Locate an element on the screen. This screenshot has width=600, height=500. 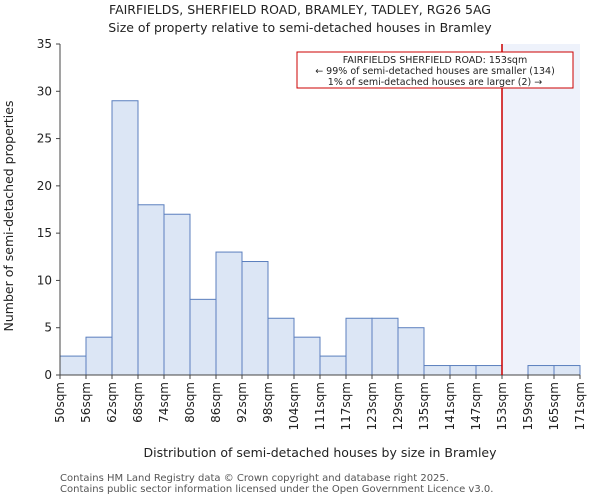
x-tick-label-86sqm: 86sqm is located at coordinates (216, 402).